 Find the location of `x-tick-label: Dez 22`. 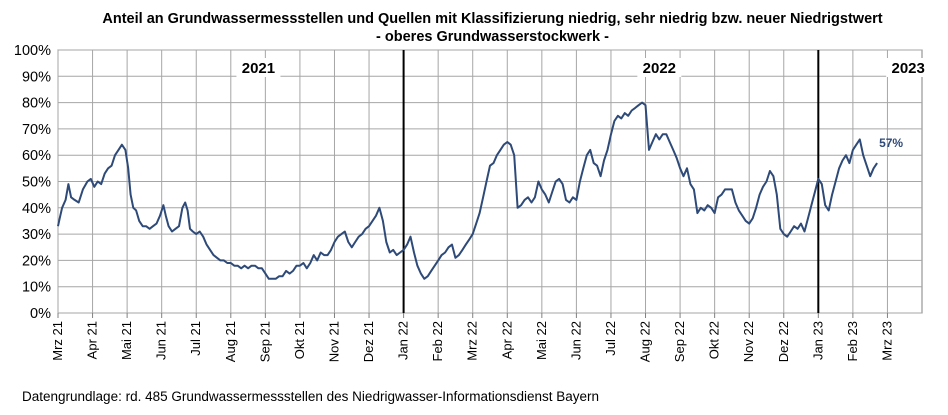

x-tick-label: Dez 22 is located at coordinates (783, 341).